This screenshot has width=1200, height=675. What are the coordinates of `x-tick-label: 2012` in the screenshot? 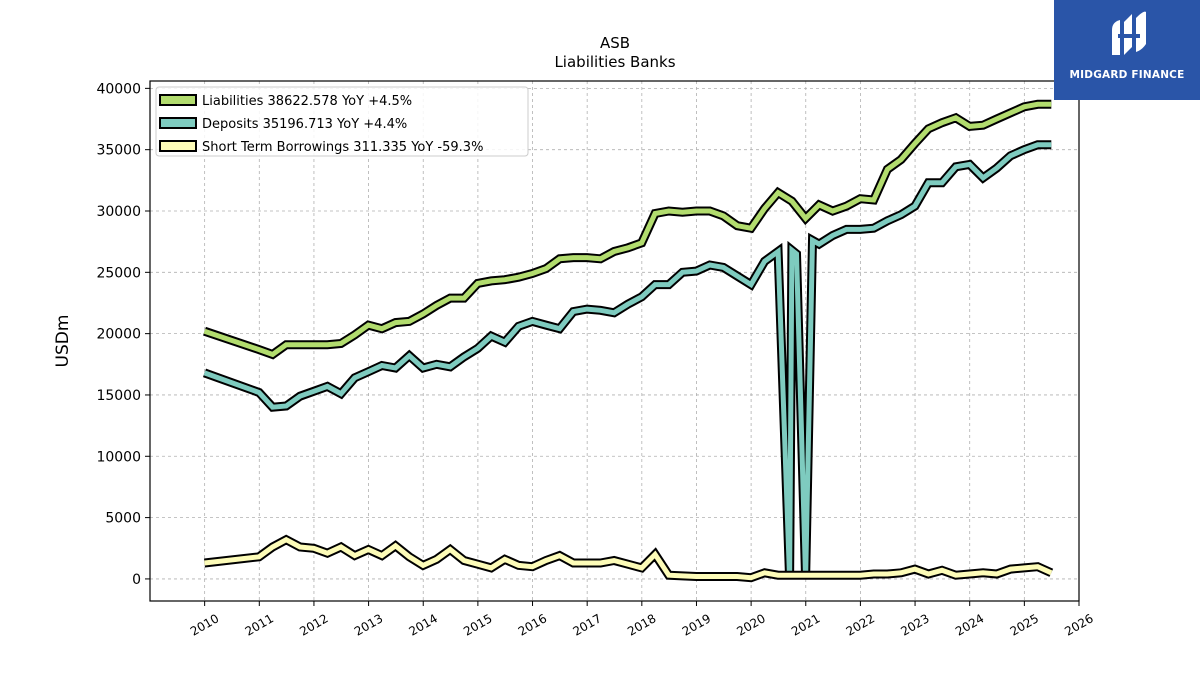 It's located at (313, 624).